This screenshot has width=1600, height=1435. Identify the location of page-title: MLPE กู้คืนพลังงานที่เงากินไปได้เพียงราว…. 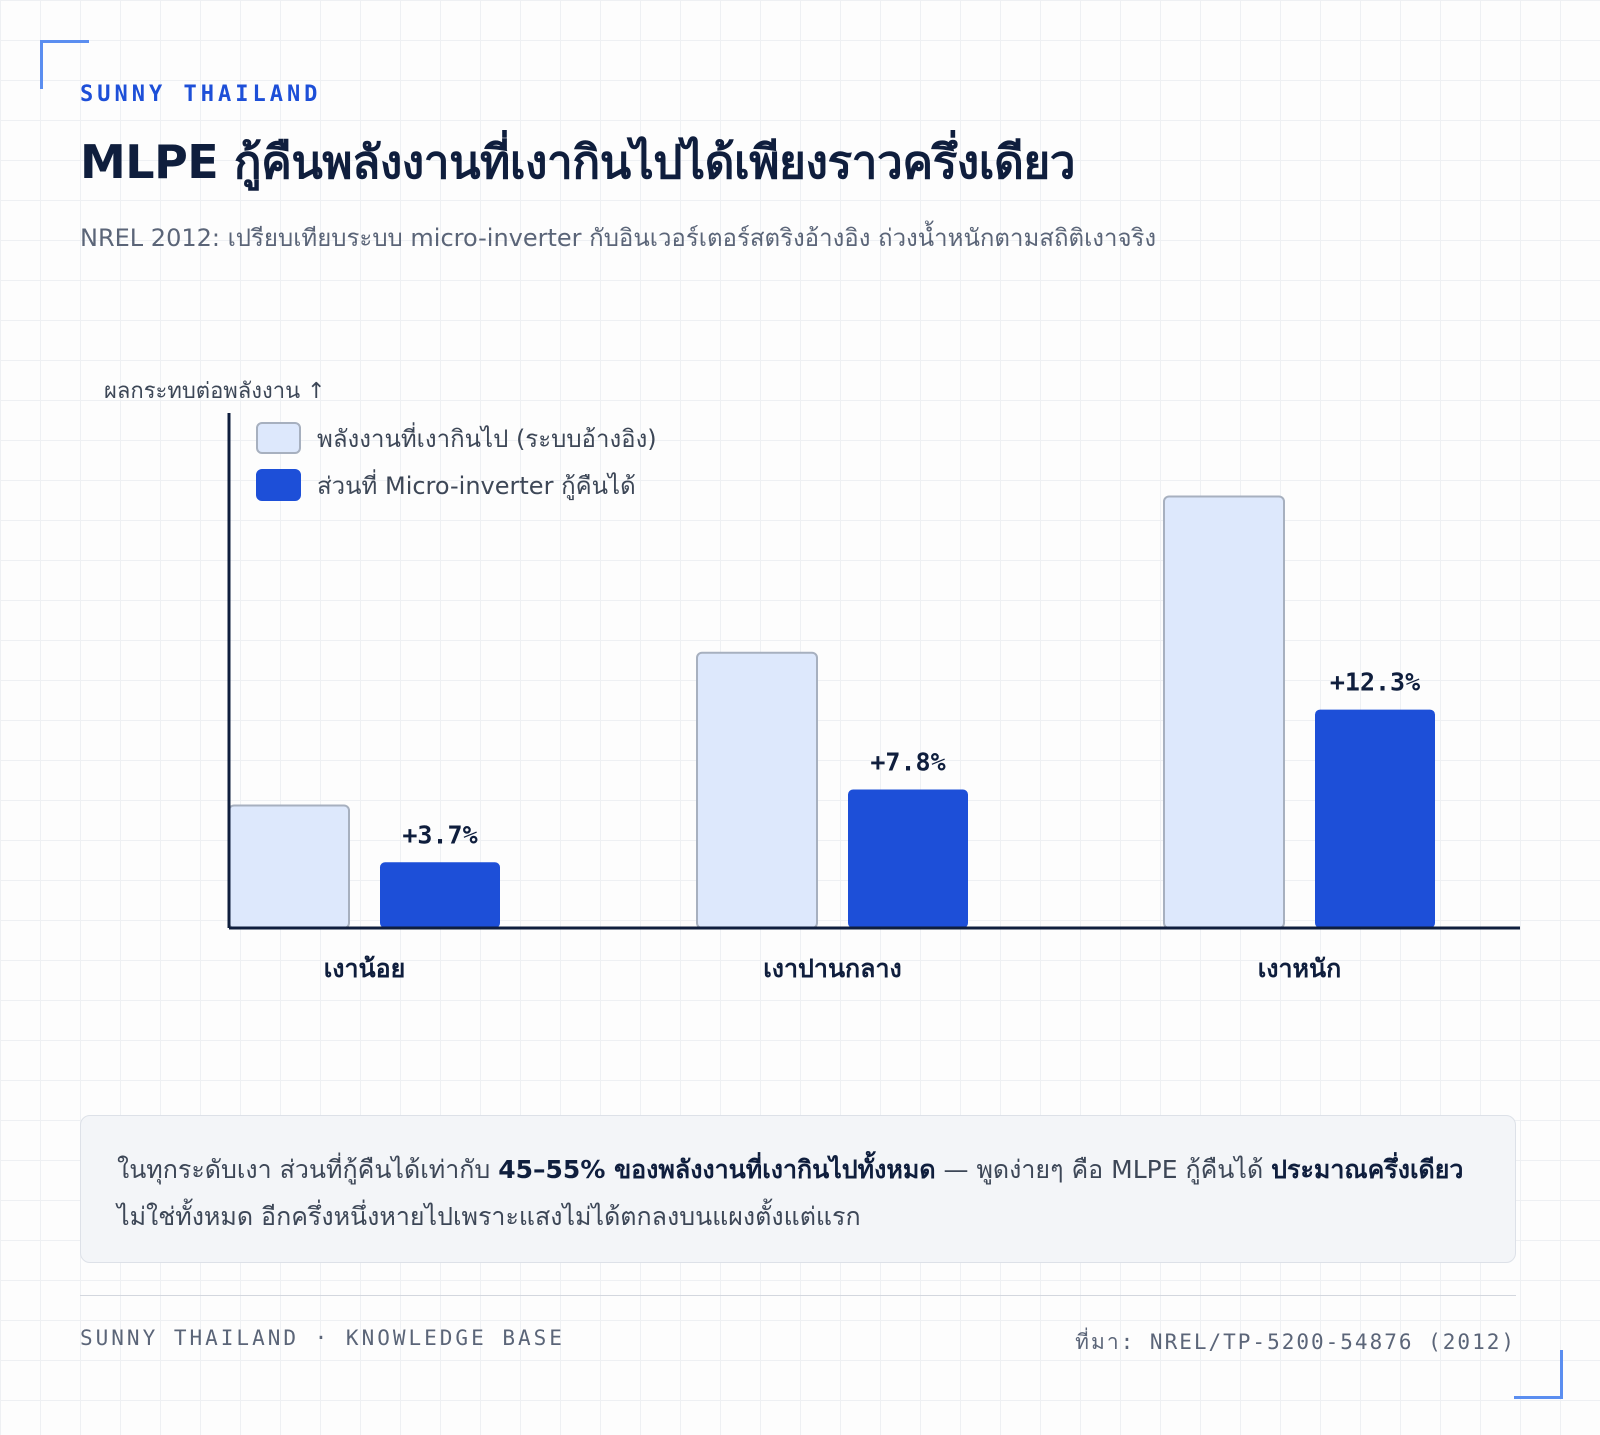
(578, 162).